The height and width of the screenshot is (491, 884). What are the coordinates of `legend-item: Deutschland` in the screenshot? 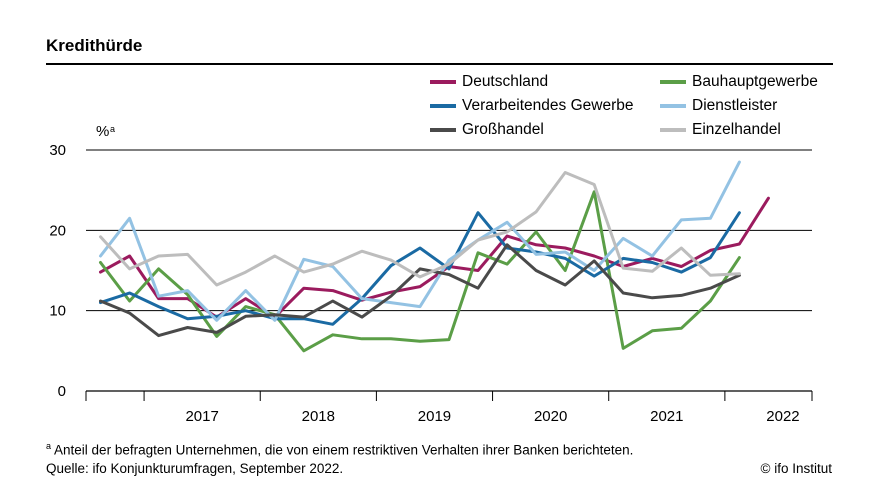 It's located at (489, 82).